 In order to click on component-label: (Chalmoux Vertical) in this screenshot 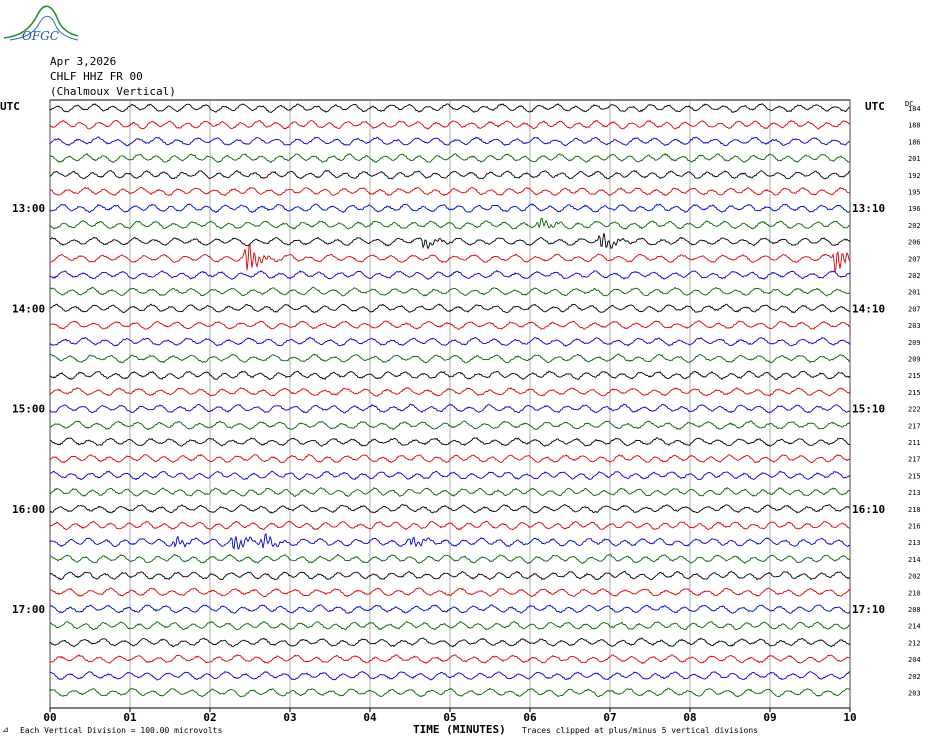, I will do `click(113, 91)`.